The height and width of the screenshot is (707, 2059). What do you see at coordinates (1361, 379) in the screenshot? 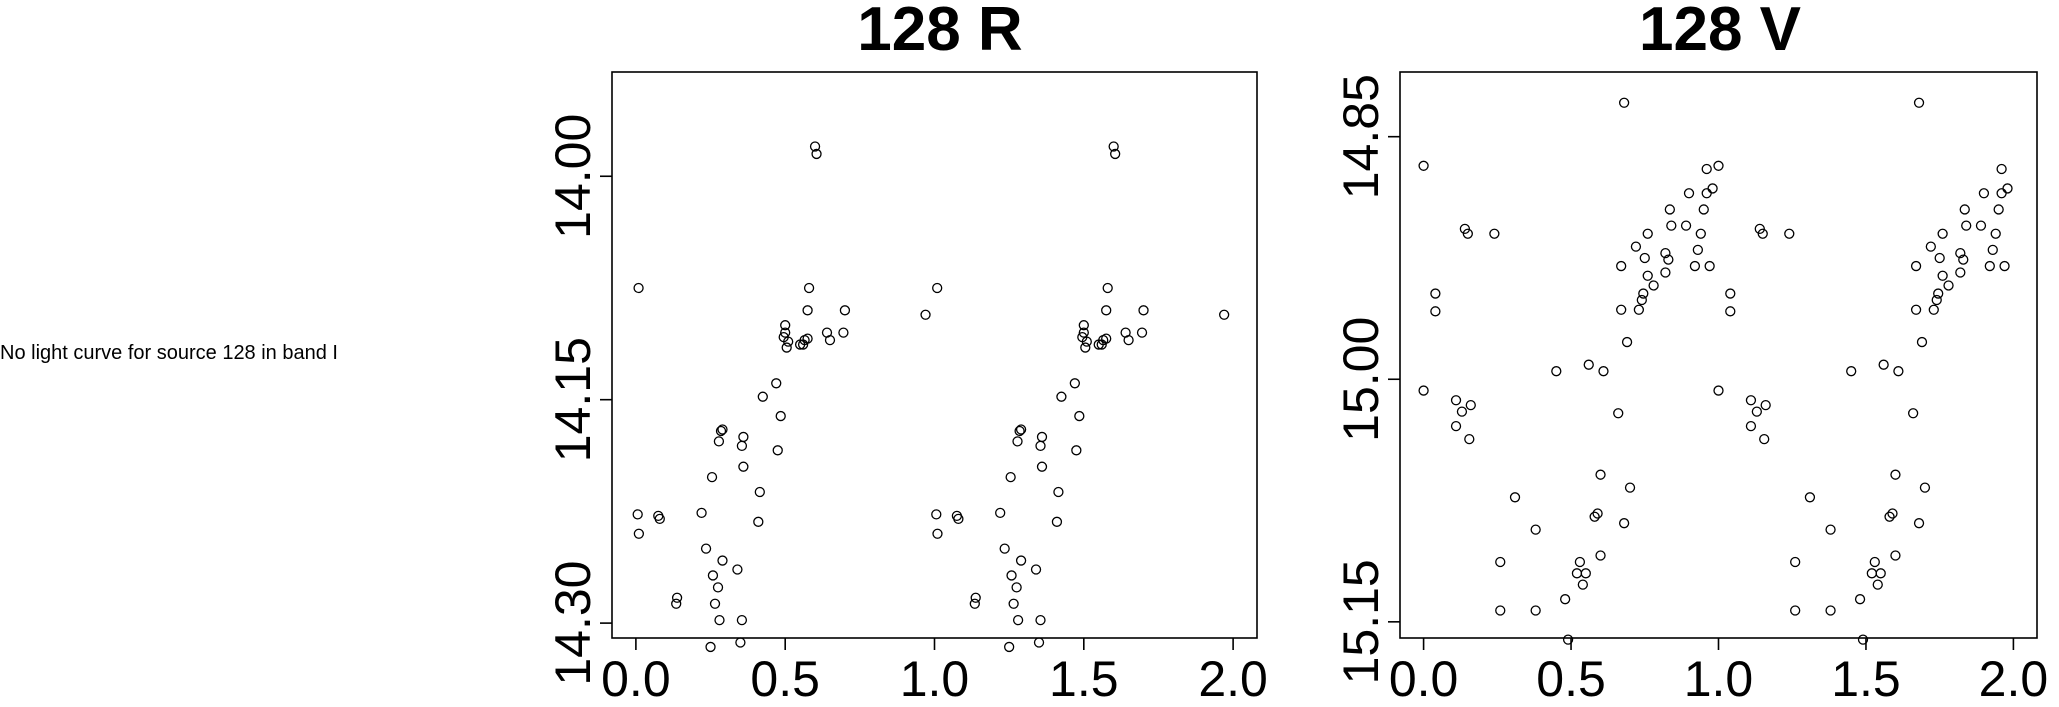
I see `y-tick-label: 15.00` at bounding box center [1361, 379].